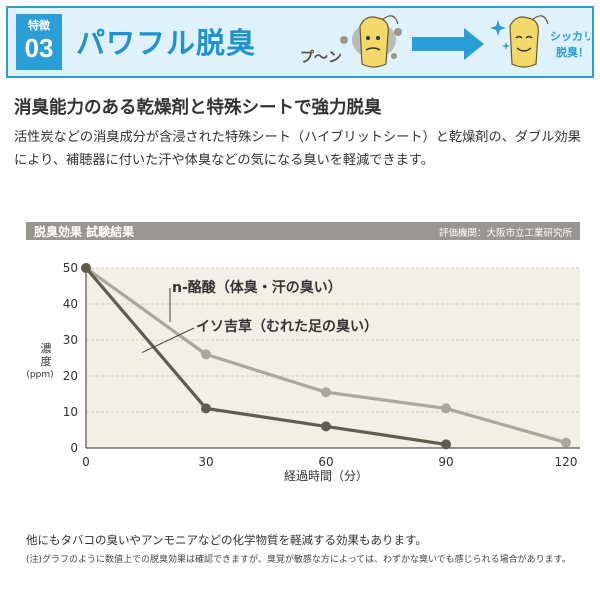  Describe the element at coordinates (226, 540) in the screenshot. I see `note-additional-effect: 他にもタバコの臭いやアンモニアなどの化学物質を軽減する効果もあります。` at that location.